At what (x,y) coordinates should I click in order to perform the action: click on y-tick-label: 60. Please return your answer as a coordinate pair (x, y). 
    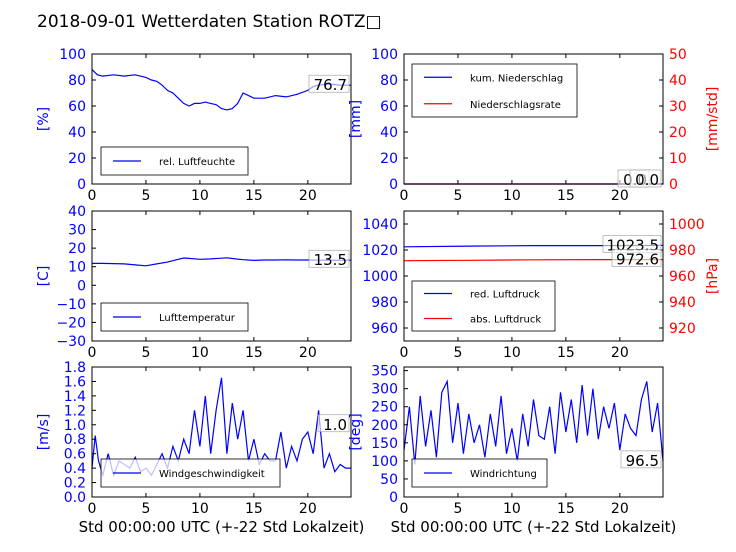
    Looking at the image, I should click on (77, 107).